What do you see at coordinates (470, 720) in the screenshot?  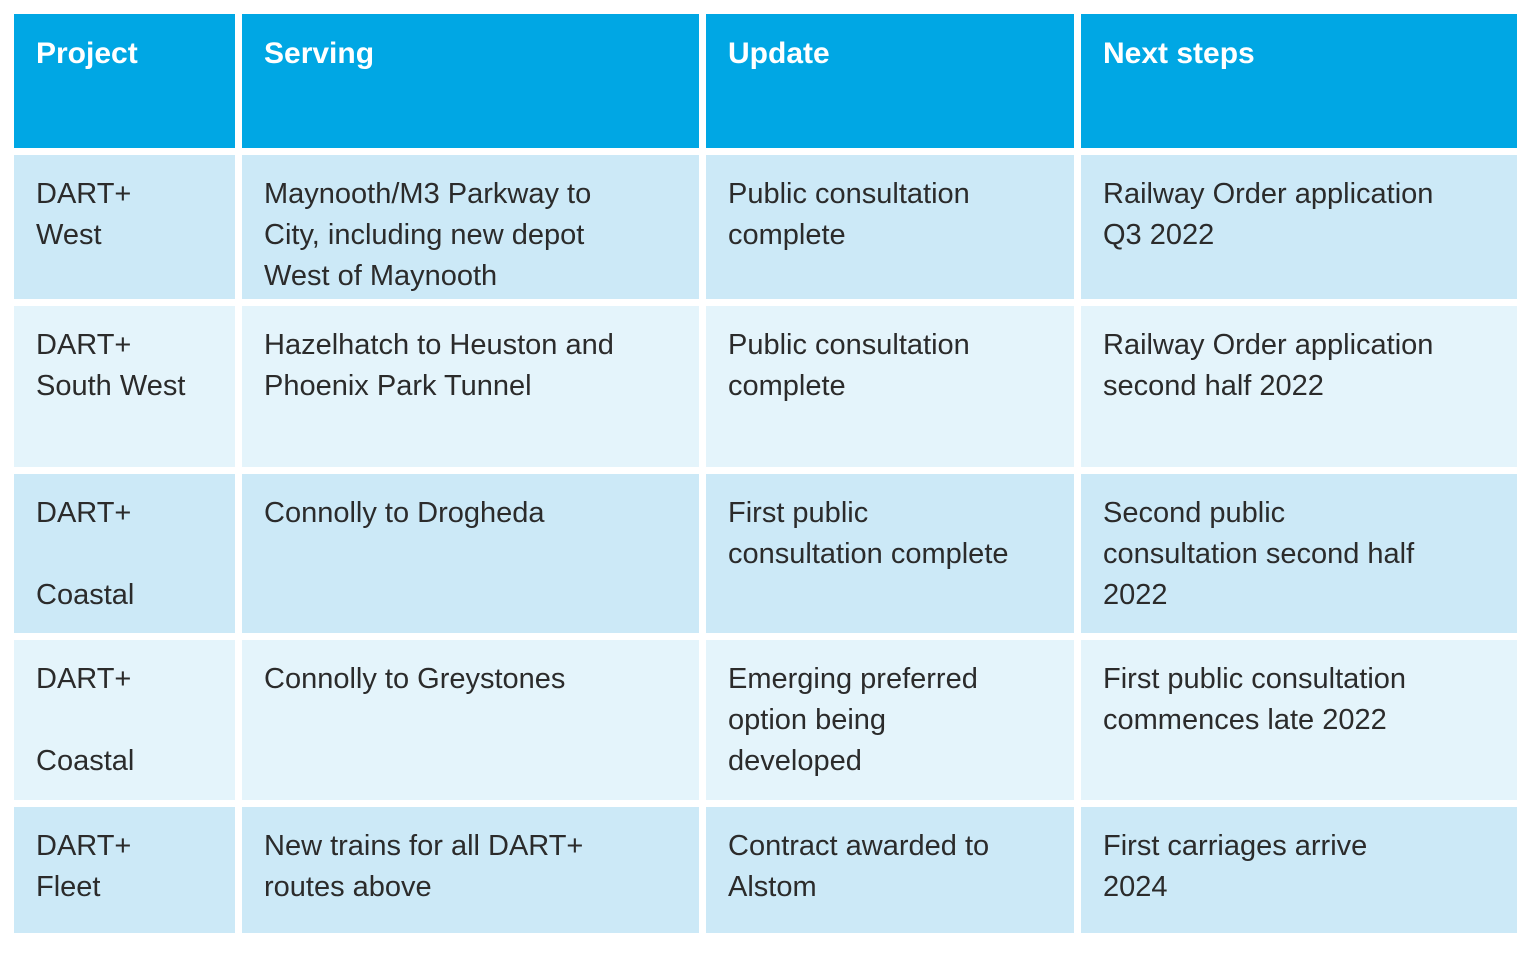 I see `cell-serving-dart-coastal-south: Connolly to Greystones` at bounding box center [470, 720].